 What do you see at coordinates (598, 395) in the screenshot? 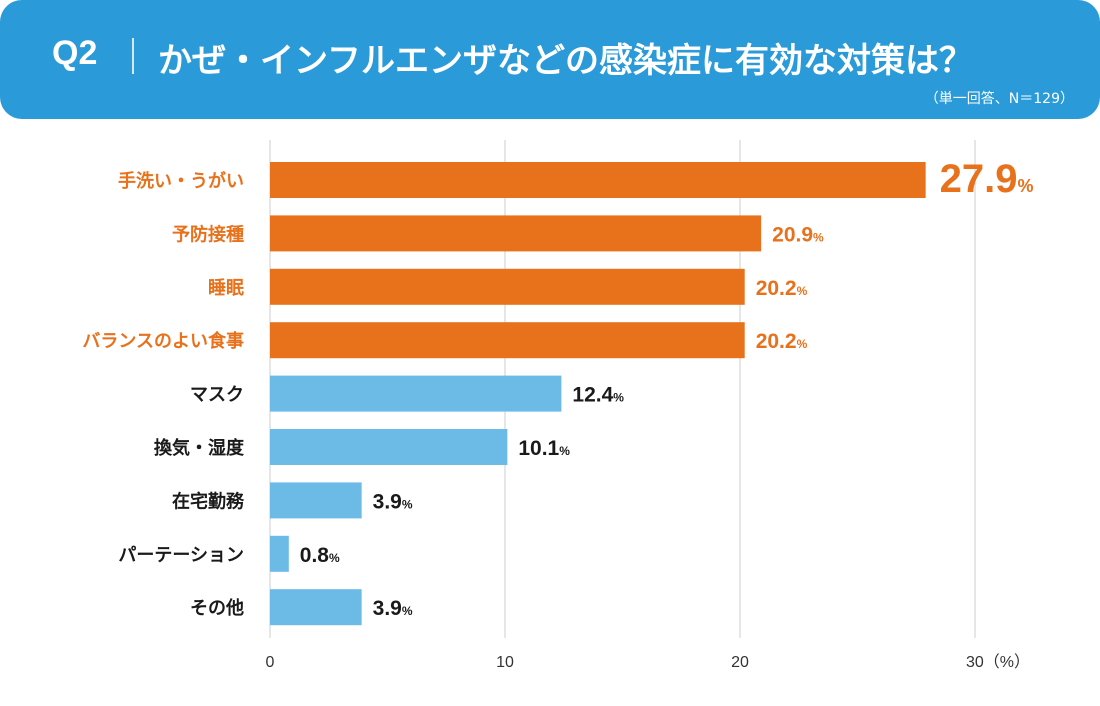
I see `value-label: 12.4%` at bounding box center [598, 395].